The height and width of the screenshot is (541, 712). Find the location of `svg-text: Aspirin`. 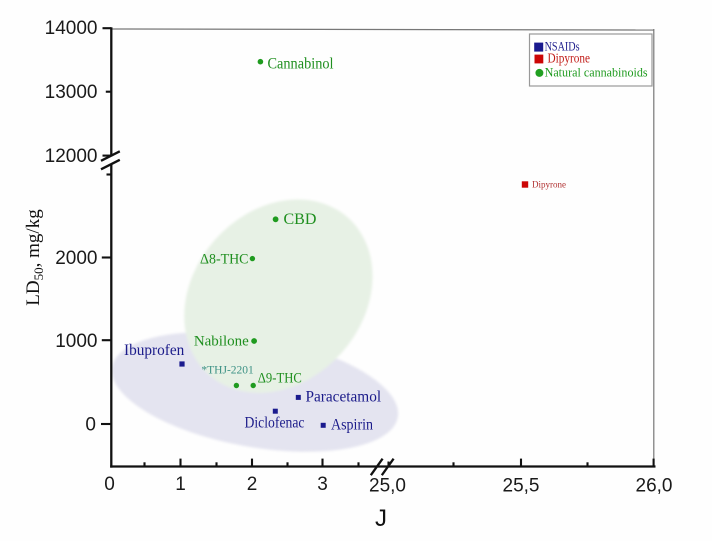

svg-text: Aspirin is located at coordinates (352, 425).